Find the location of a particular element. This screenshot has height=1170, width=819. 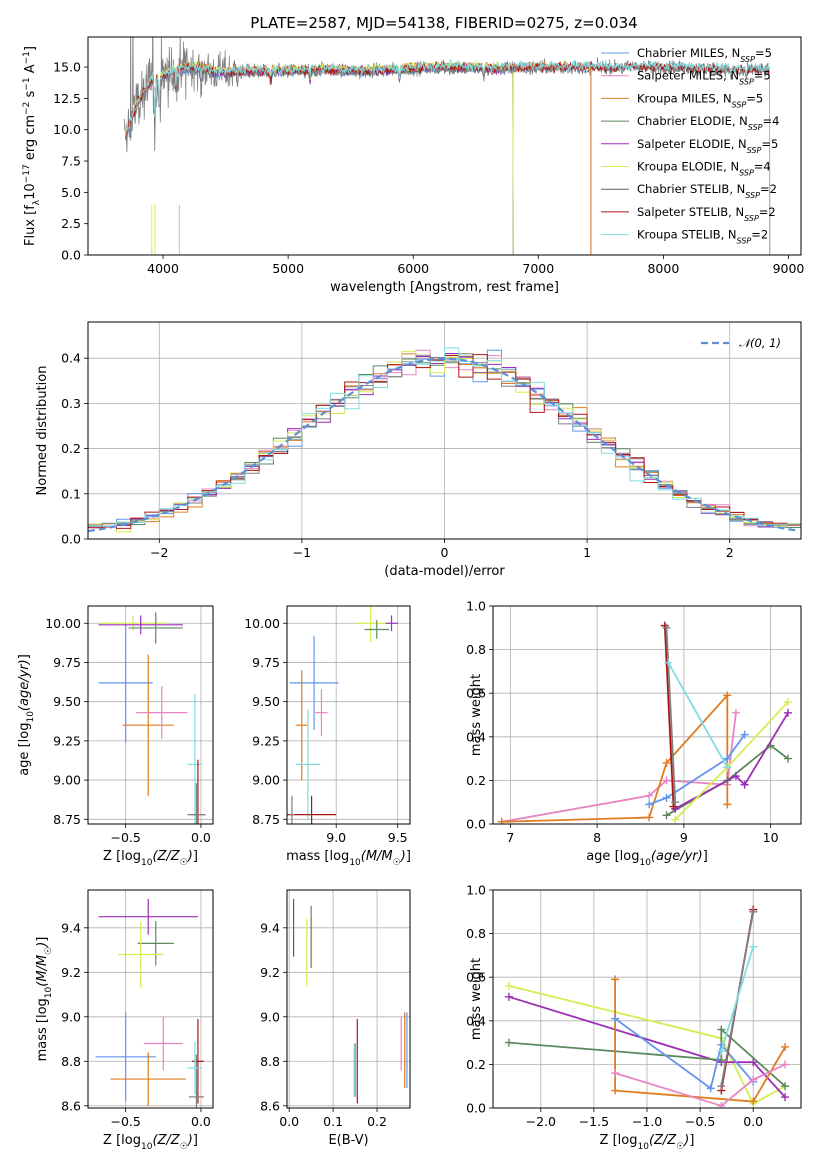

x-tick-label: −0.5 is located at coordinates (700, 1121).